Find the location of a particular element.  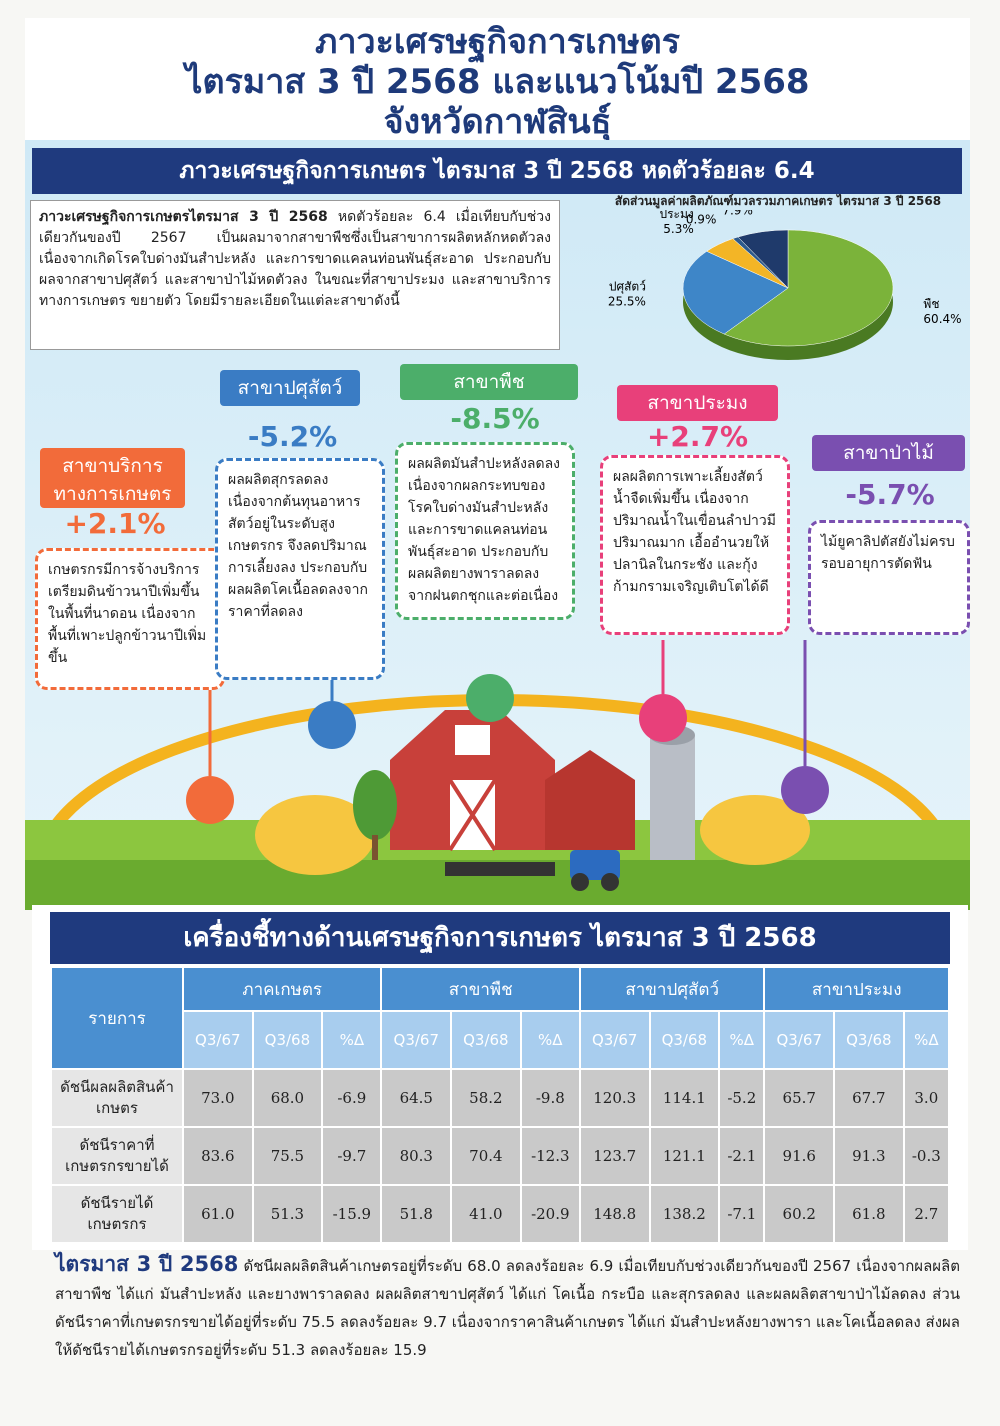

table-cell: -15.9 is located at coordinates (352, 1214).